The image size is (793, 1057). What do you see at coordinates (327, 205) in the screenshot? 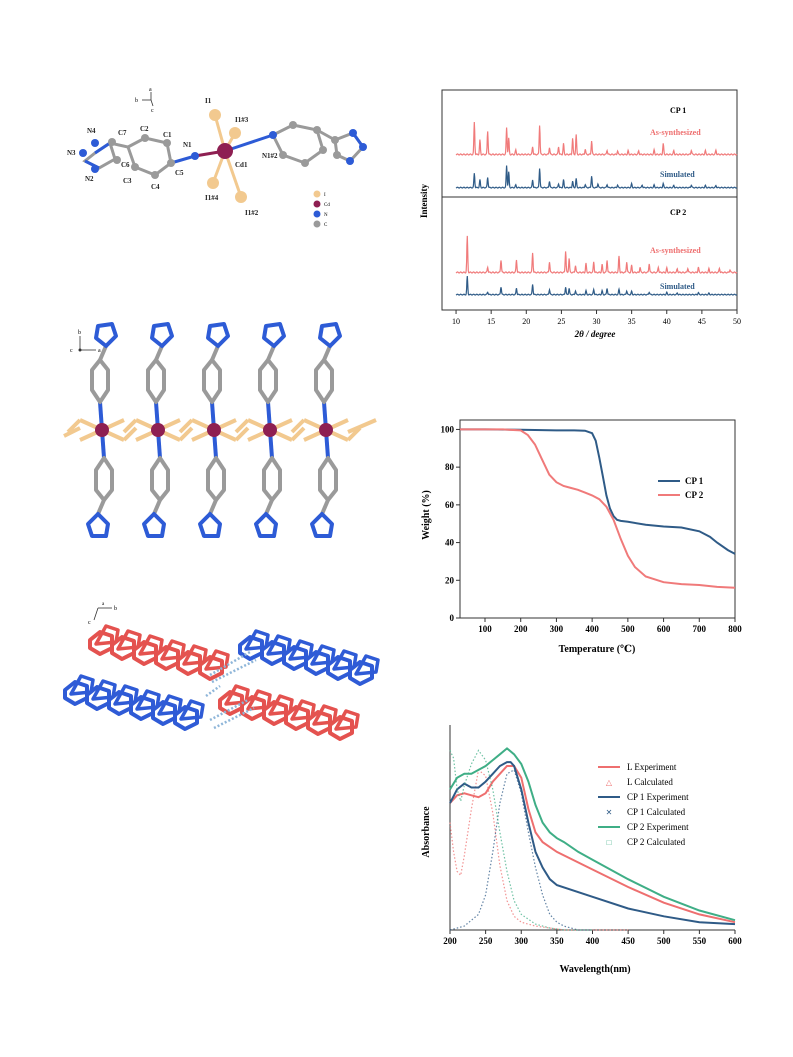
I see `legend-cd: Cd` at bounding box center [327, 205].